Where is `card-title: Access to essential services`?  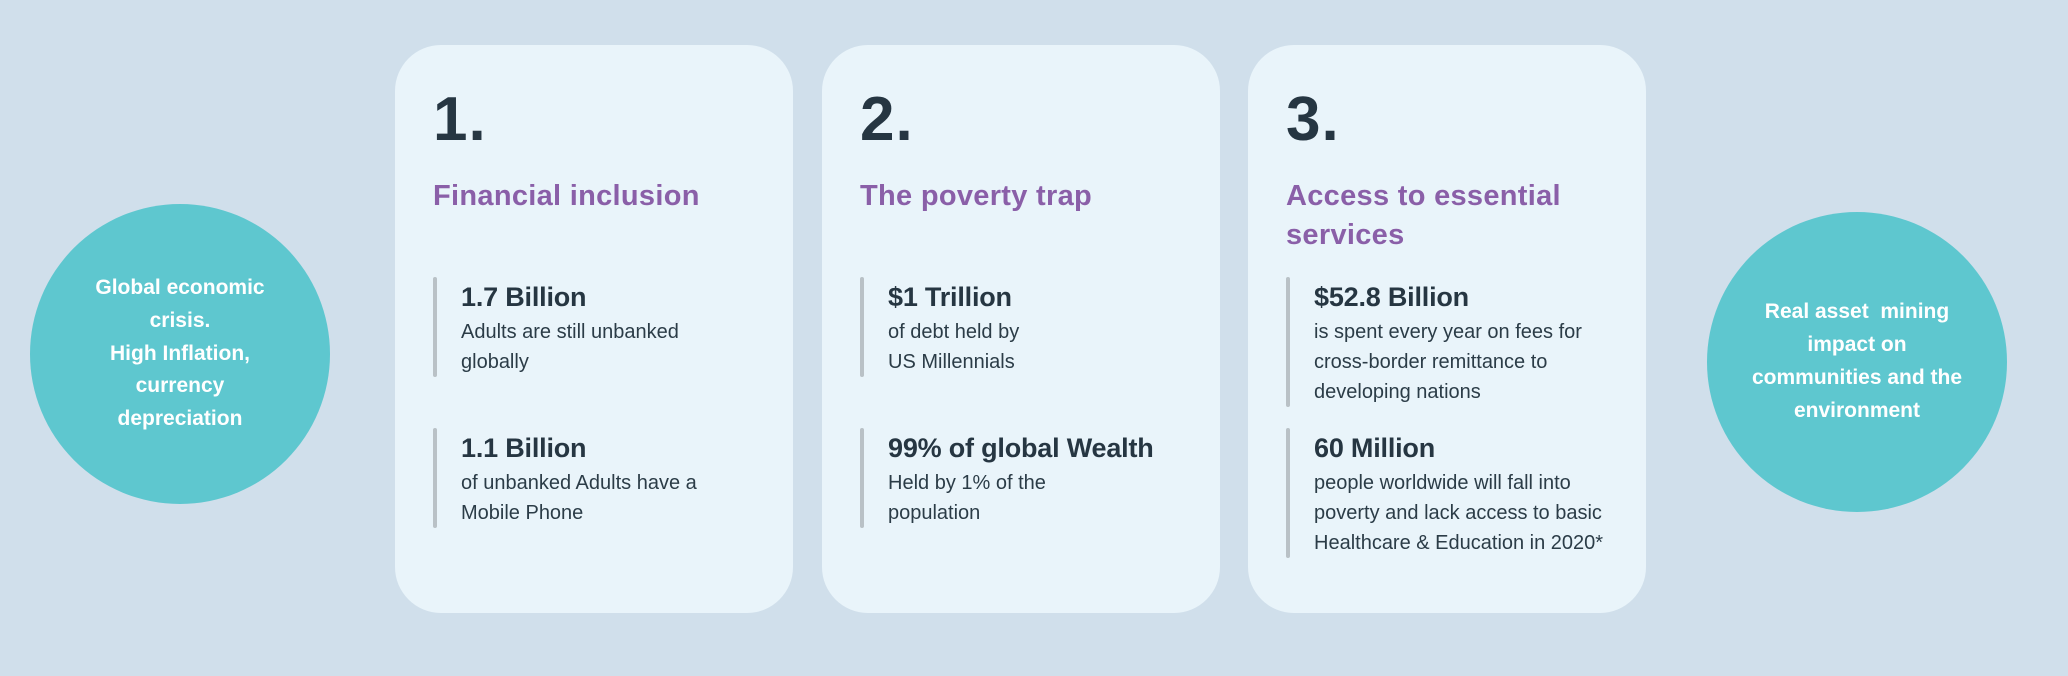
card-title: Access to essential services is located at coordinates (1423, 216).